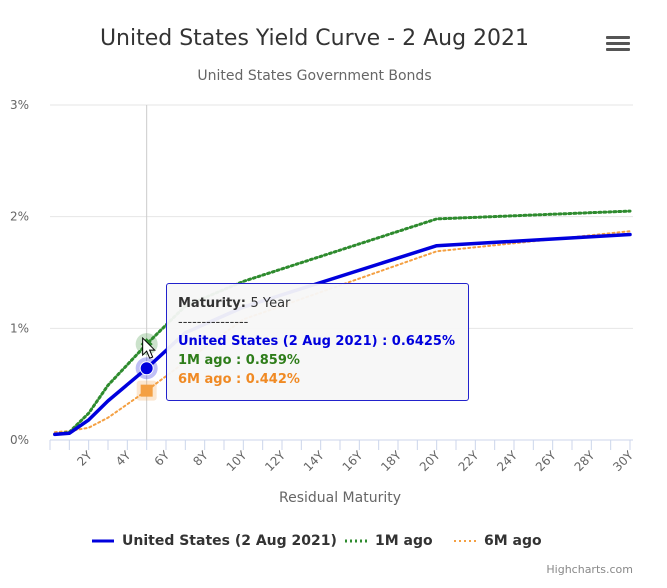 This screenshot has width=667, height=588. Describe the element at coordinates (430, 461) in the screenshot. I see `x-tick-label: 20Y` at that location.